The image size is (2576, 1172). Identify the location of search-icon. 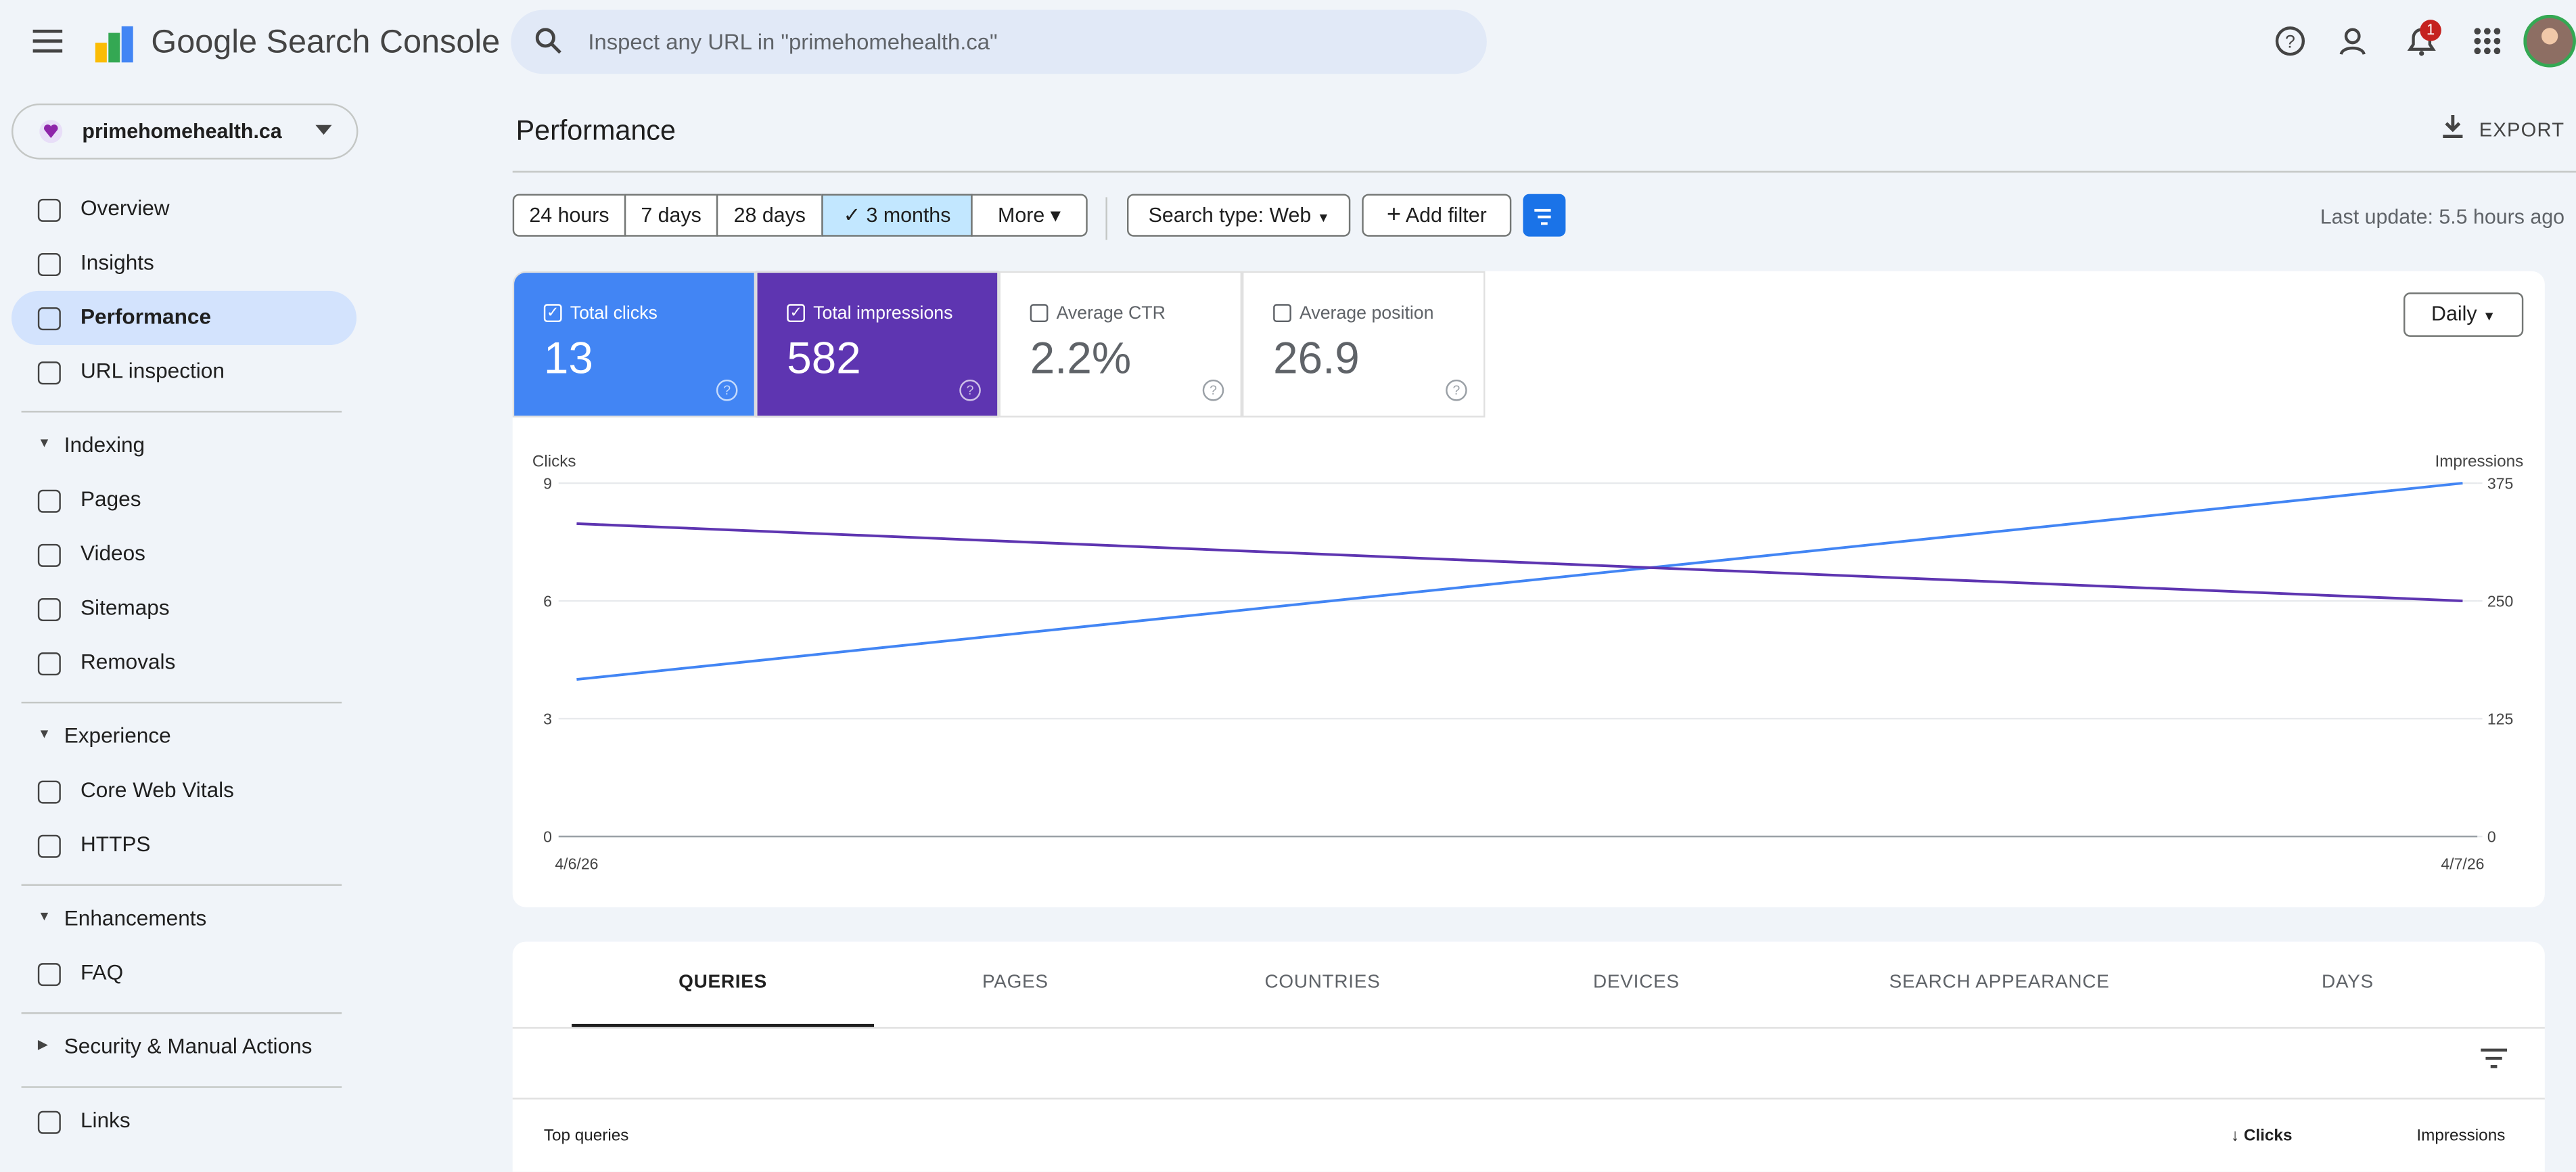
(548, 41).